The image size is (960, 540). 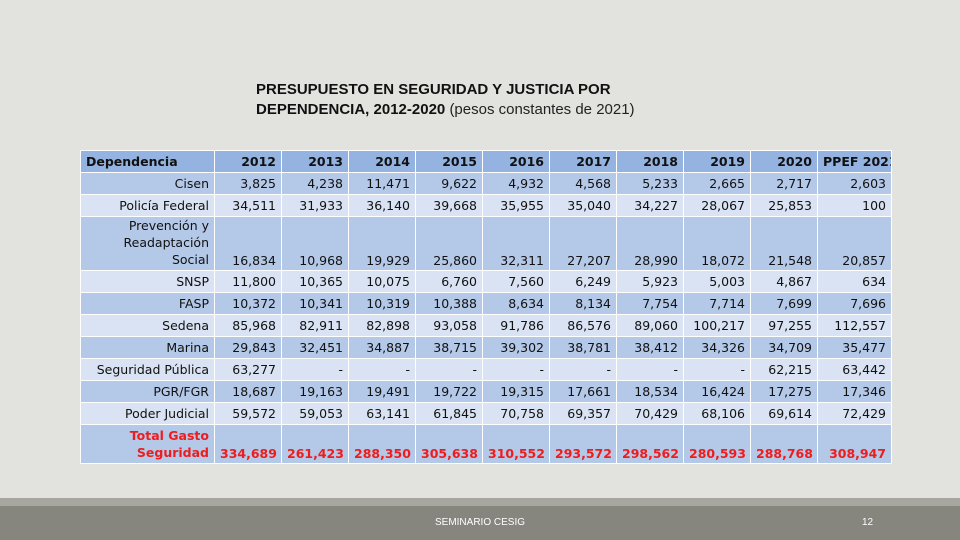 I want to click on value-cell: 3,825, so click(x=248, y=183).